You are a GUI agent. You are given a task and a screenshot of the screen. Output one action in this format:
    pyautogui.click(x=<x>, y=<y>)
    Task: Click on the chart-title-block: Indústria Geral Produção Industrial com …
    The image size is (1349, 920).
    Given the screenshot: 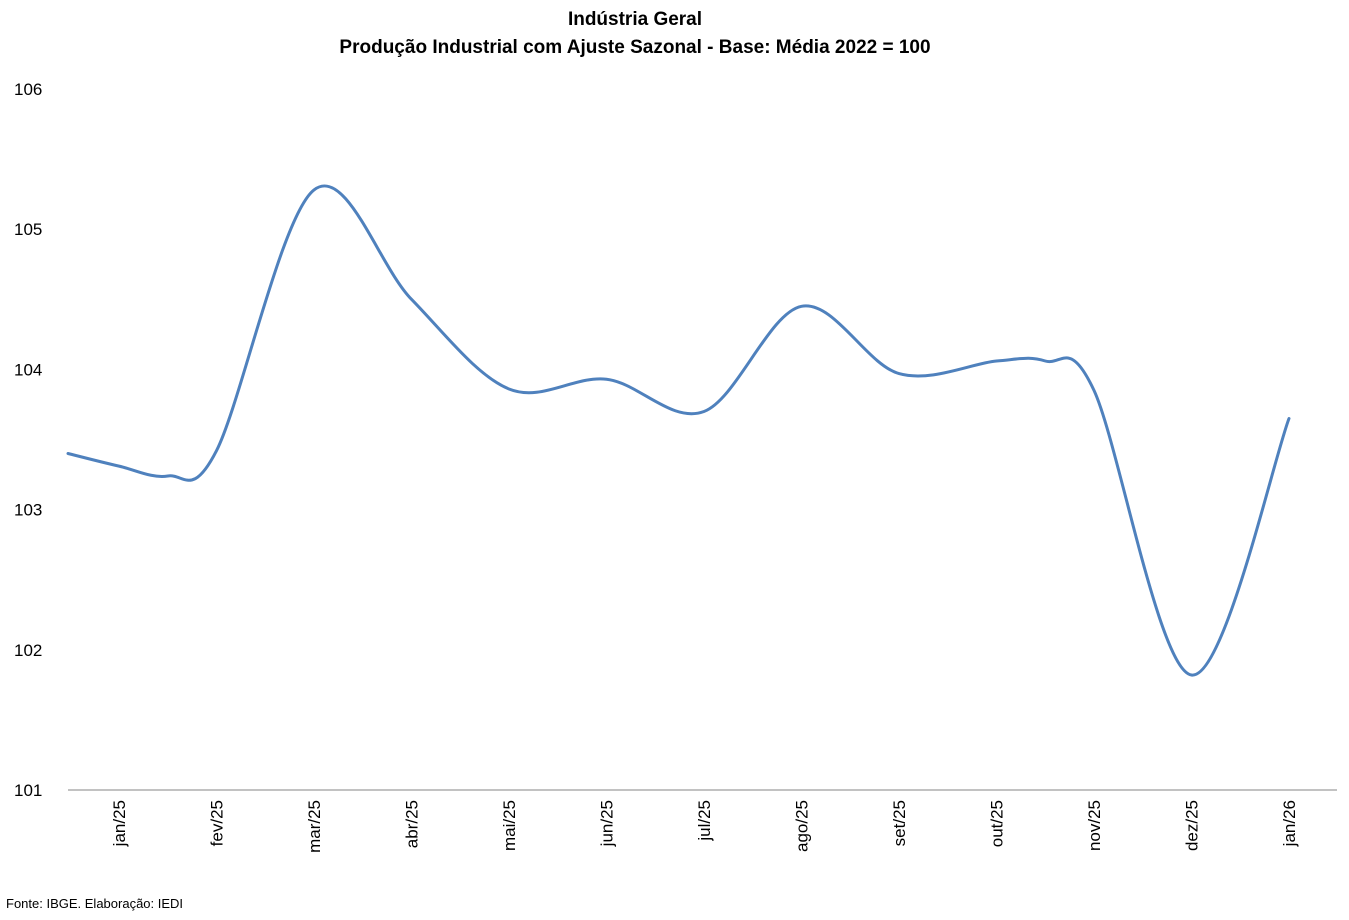 What is the action you would take?
    pyautogui.click(x=635, y=34)
    